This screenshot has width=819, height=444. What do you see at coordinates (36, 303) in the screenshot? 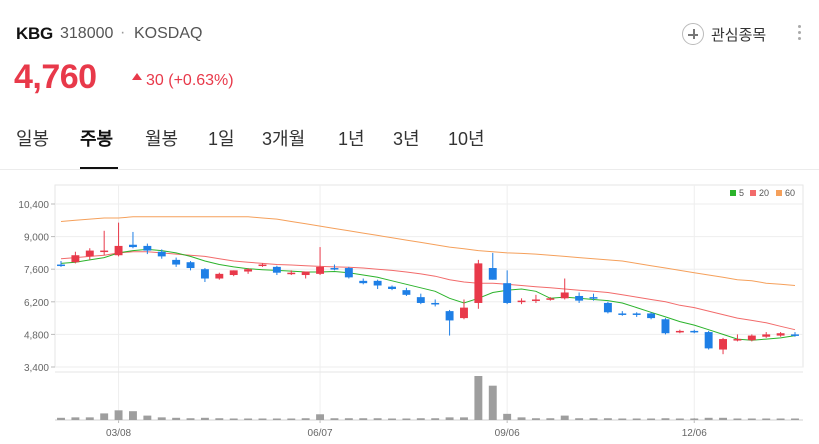
I see `y-tick-label: 6,200` at bounding box center [36, 303].